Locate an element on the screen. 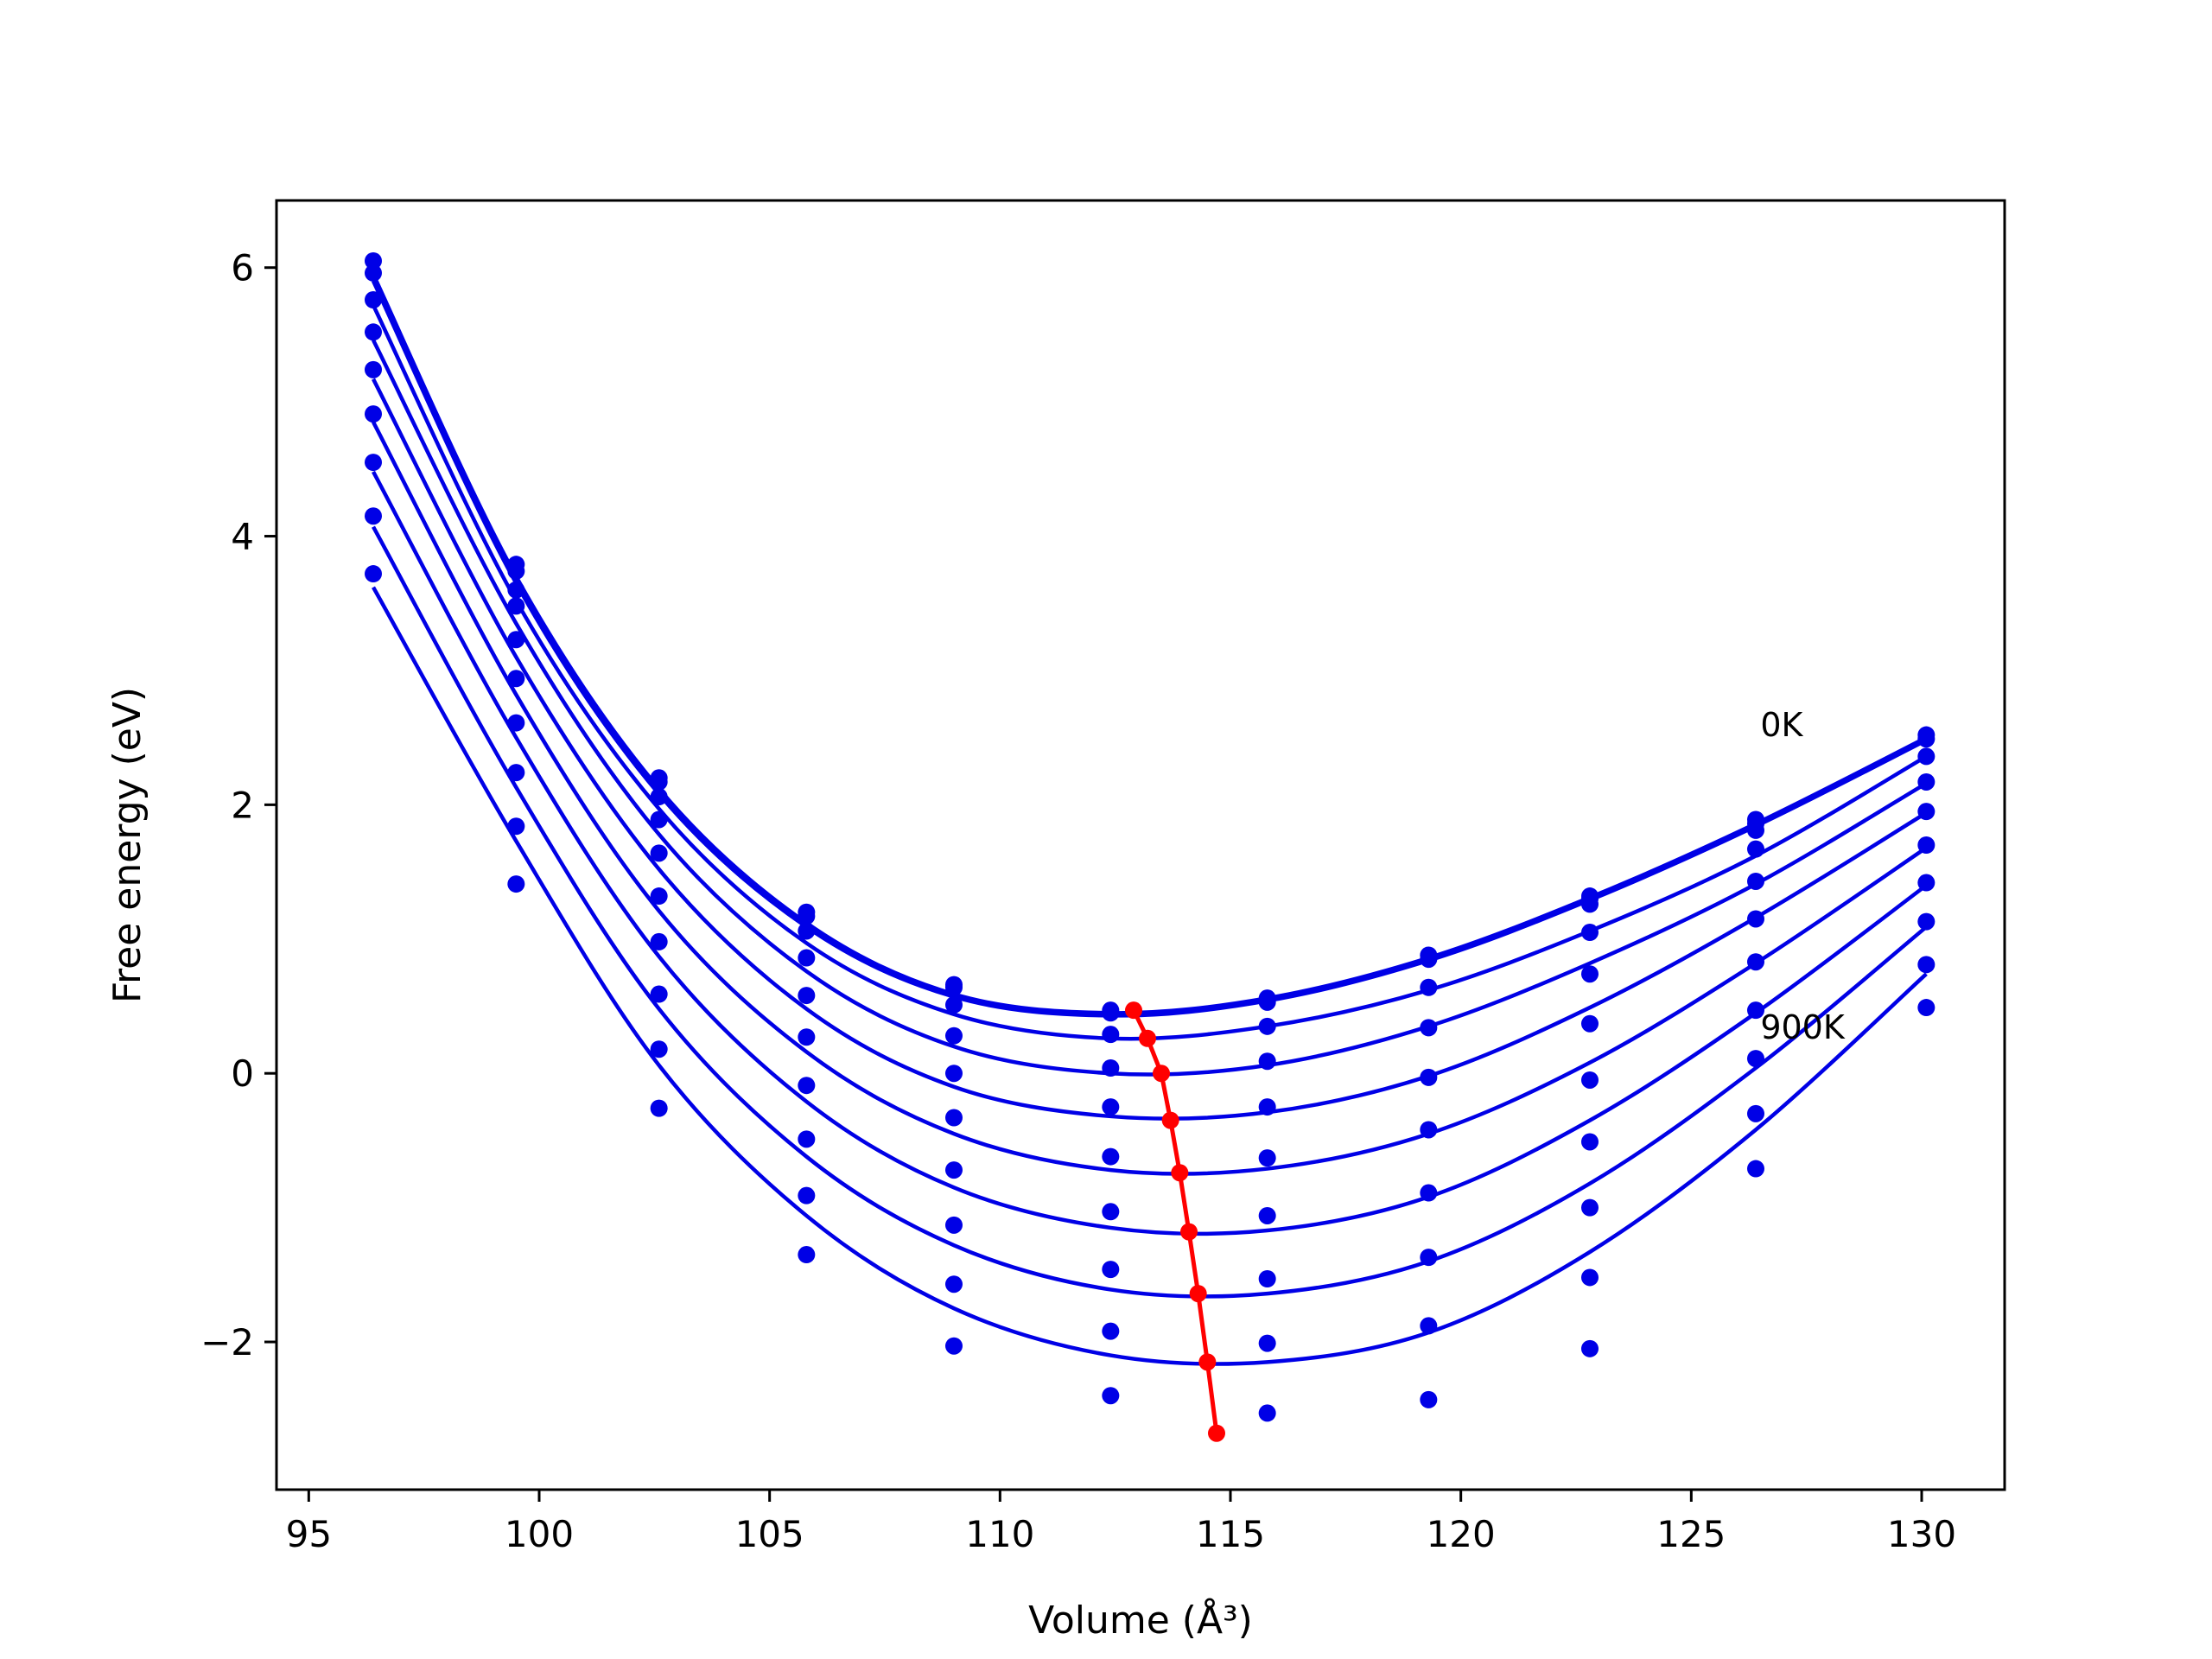 The width and height of the screenshot is (2212, 1659). minima-layer is located at coordinates (1175, 1221).